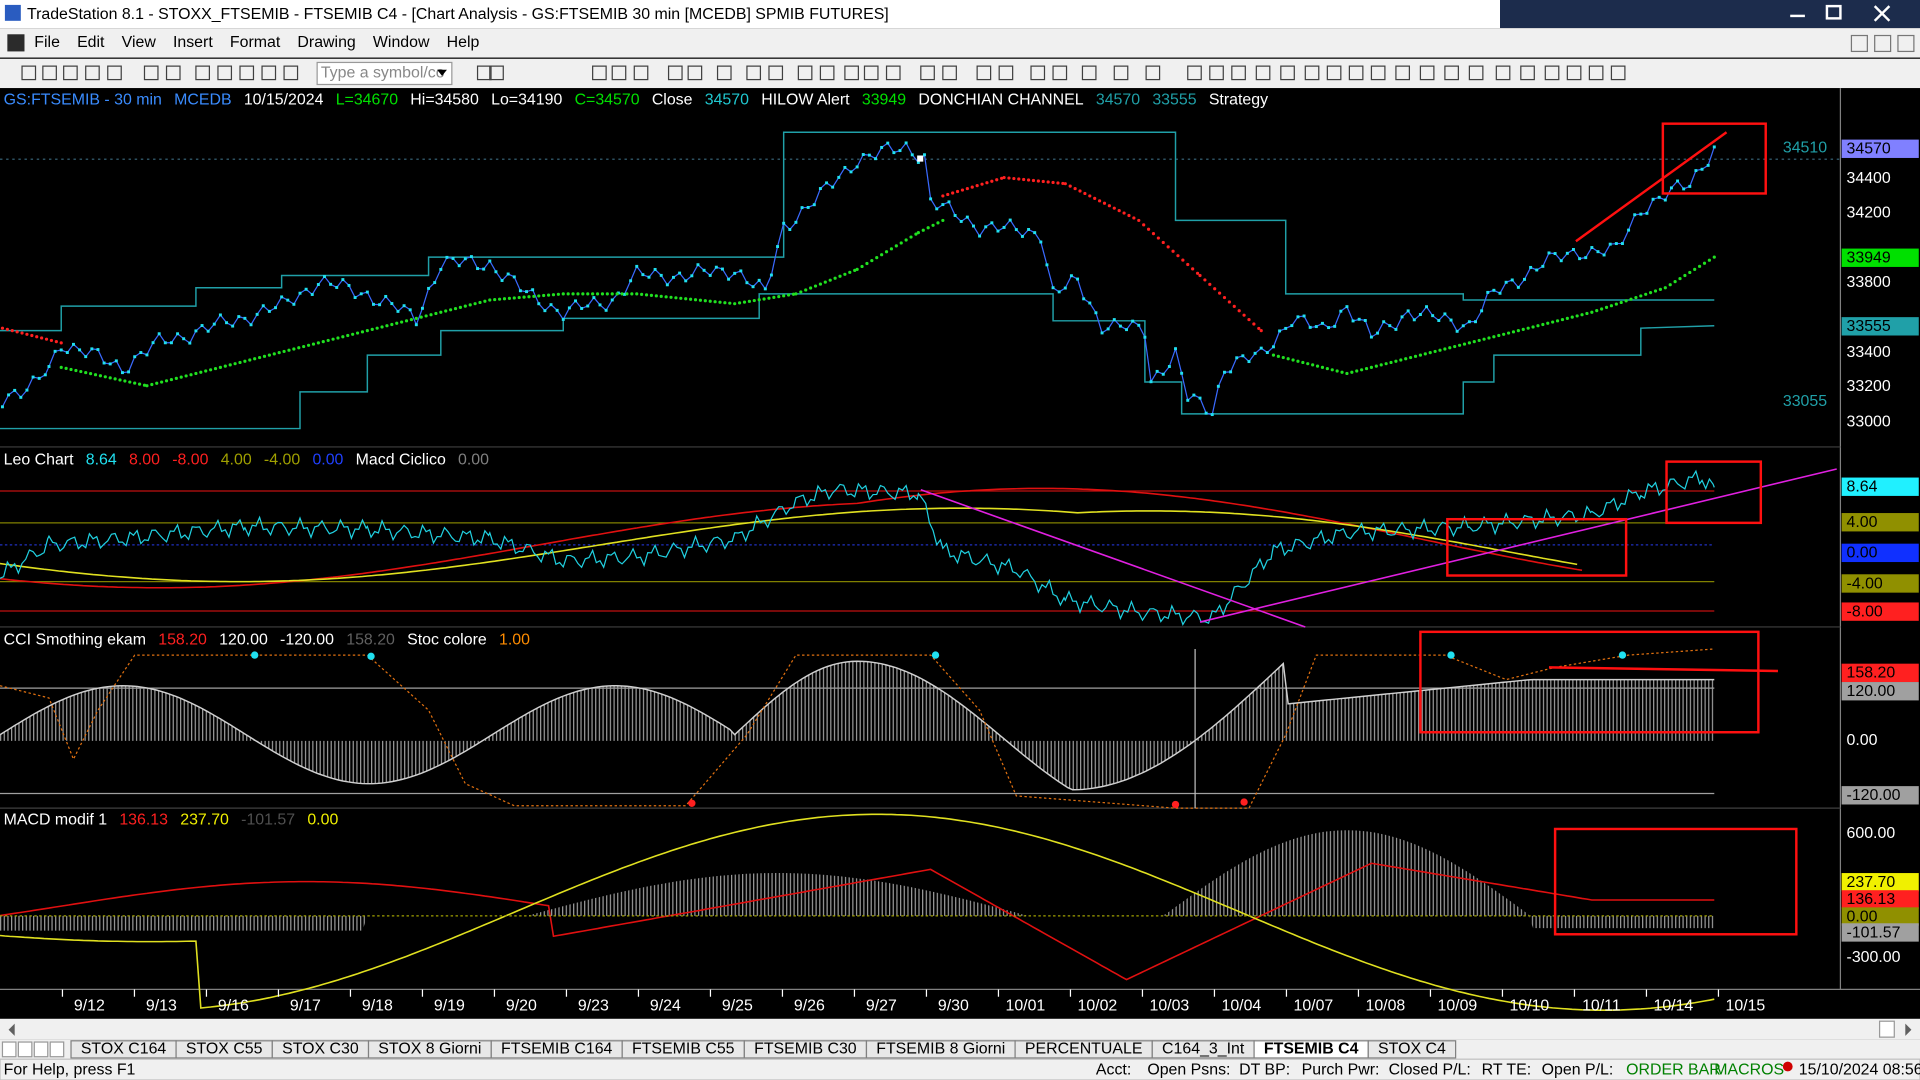 This screenshot has width=1920, height=1080. I want to click on menu-item: Edit, so click(91, 42).